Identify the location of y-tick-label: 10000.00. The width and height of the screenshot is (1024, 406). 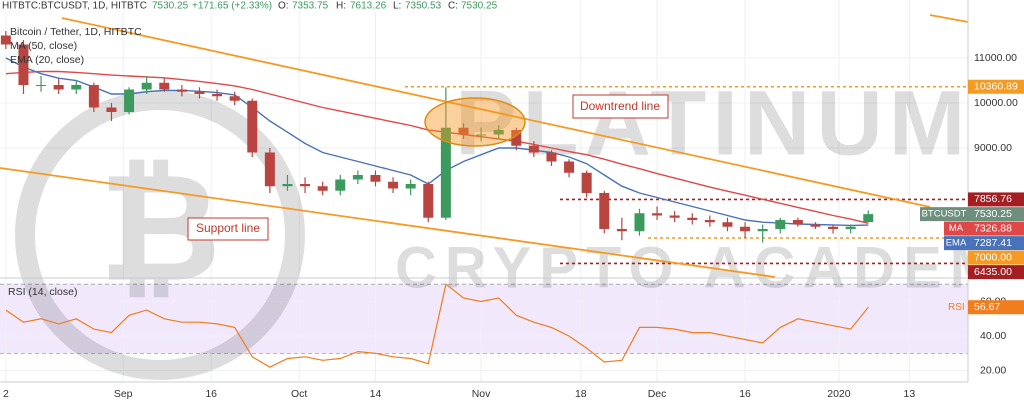
(996, 103).